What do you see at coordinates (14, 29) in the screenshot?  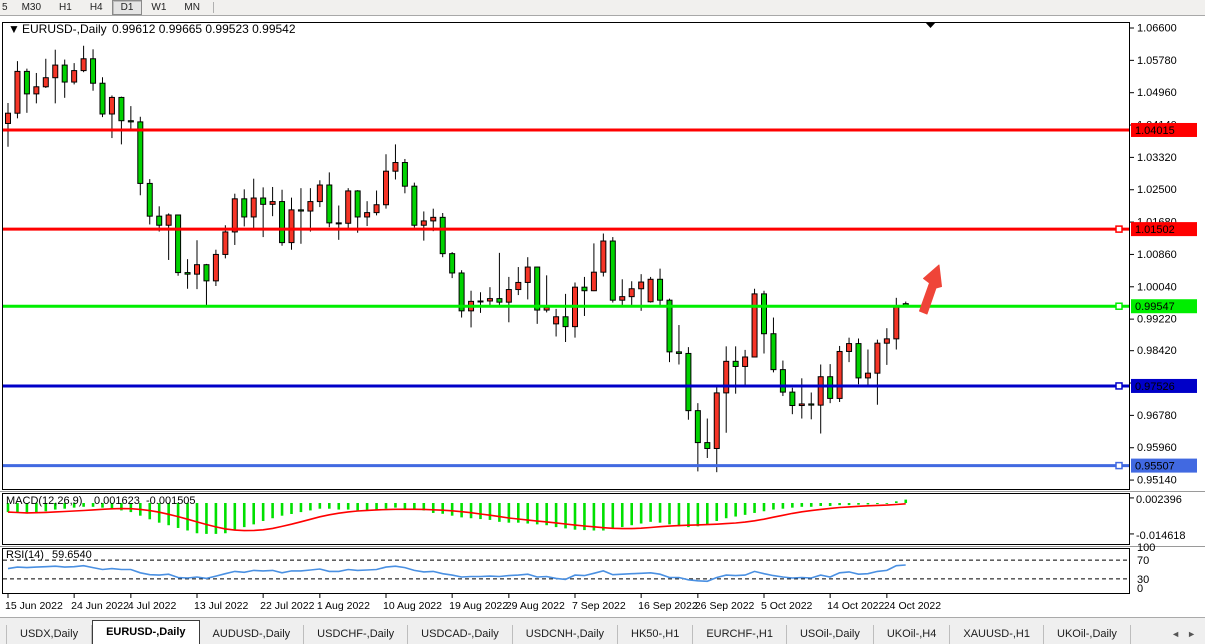 I see `title-marker-icon: ▼` at bounding box center [14, 29].